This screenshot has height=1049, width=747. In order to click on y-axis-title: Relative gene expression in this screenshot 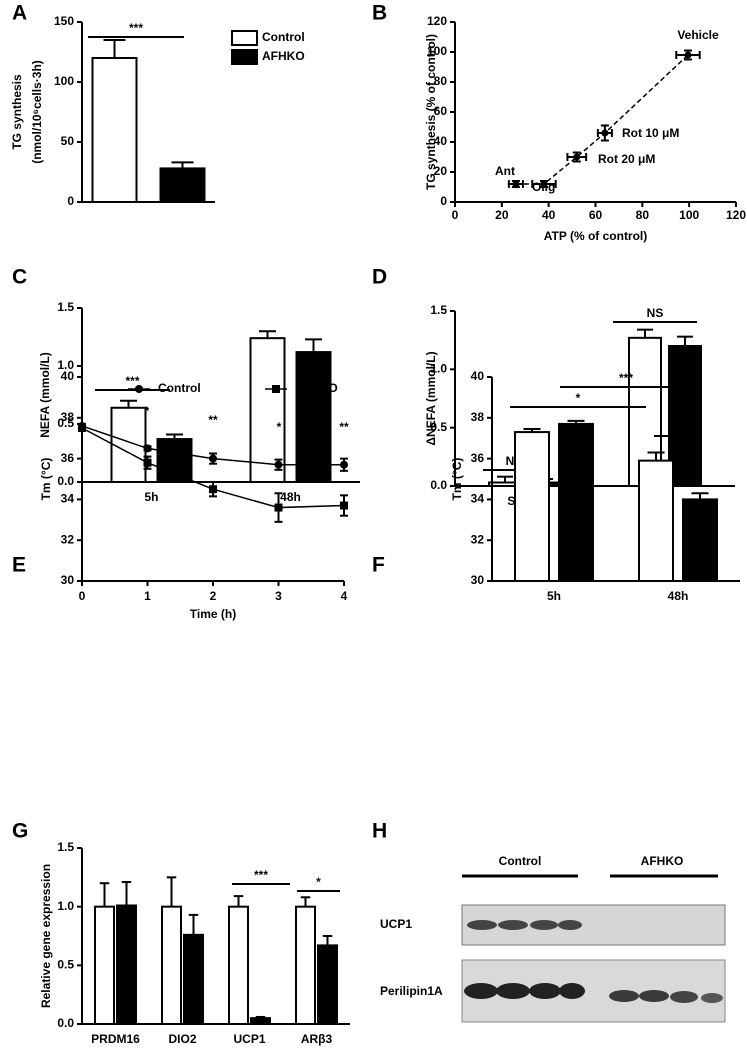, I will do `click(46, 936)`.